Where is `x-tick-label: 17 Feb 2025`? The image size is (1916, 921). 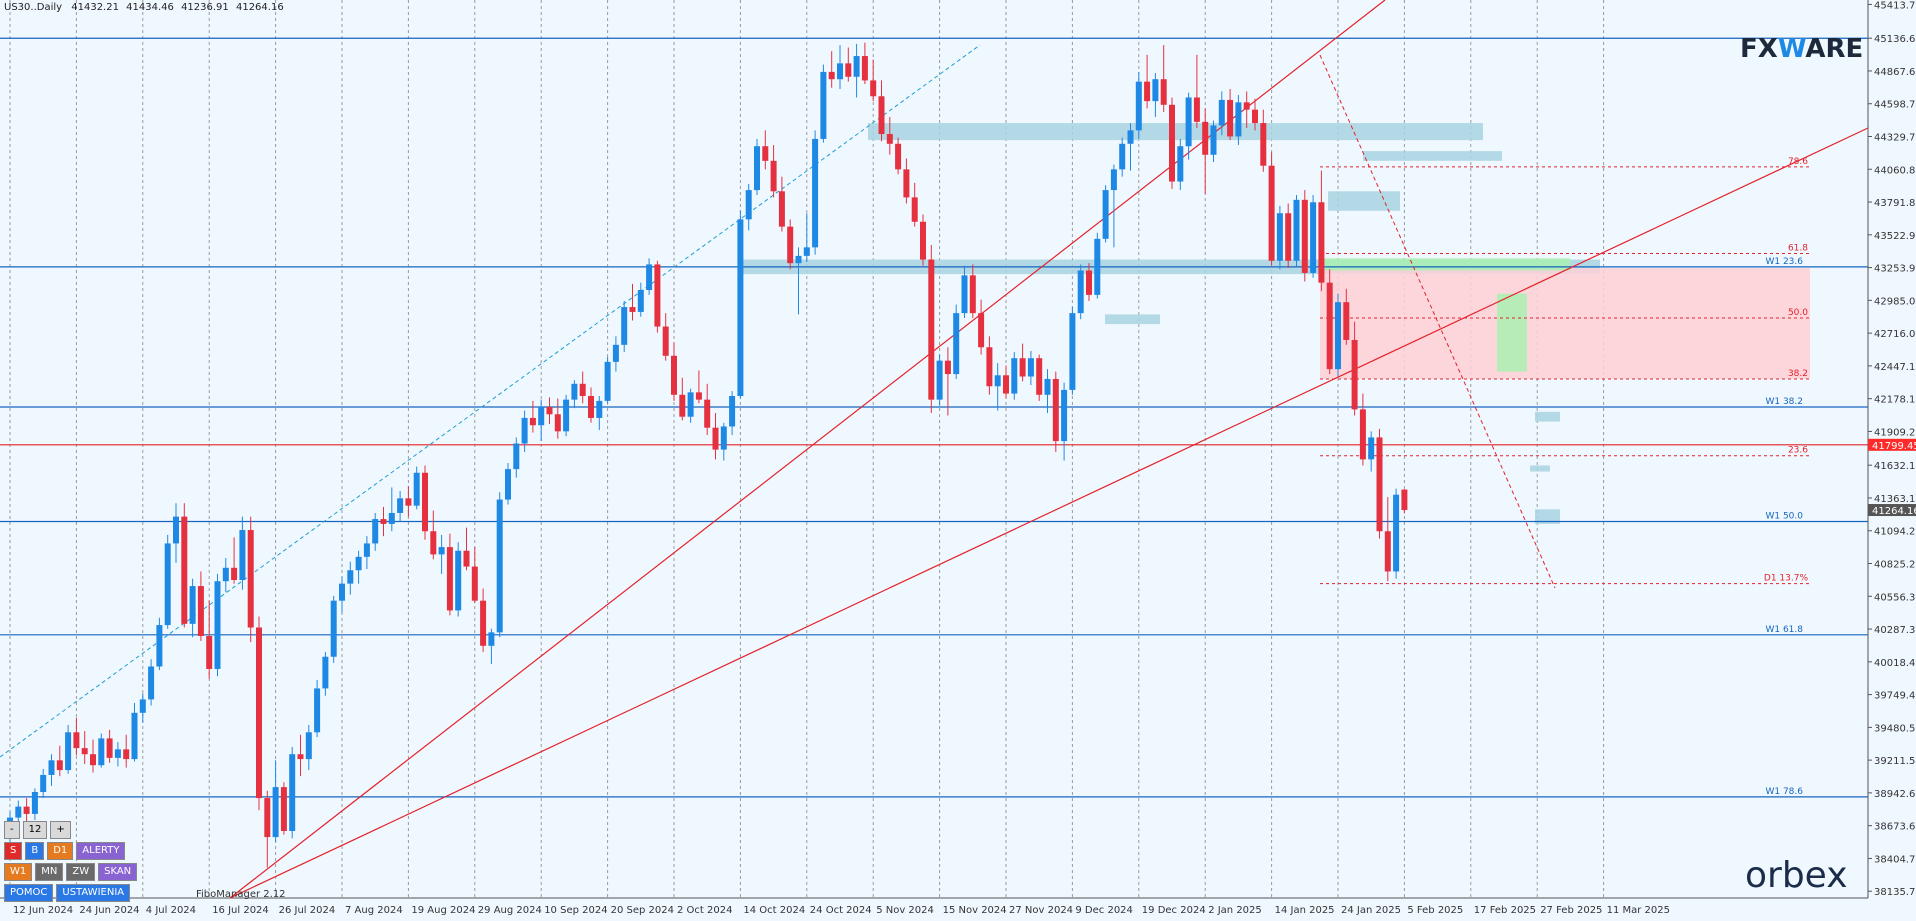 x-tick-label: 17 Feb 2025 is located at coordinates (1505, 910).